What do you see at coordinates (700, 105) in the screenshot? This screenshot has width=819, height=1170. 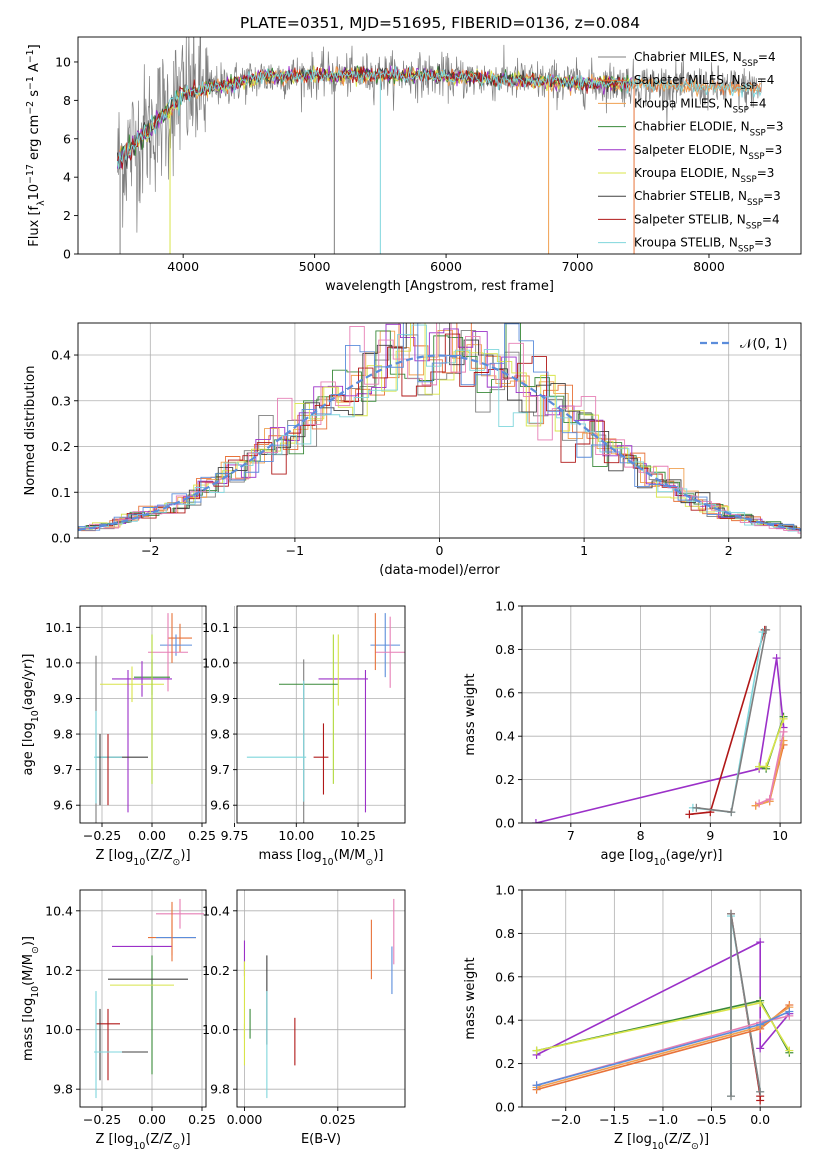 I see `legend-label: Kroupa MILES, NSSP=4` at bounding box center [700, 105].